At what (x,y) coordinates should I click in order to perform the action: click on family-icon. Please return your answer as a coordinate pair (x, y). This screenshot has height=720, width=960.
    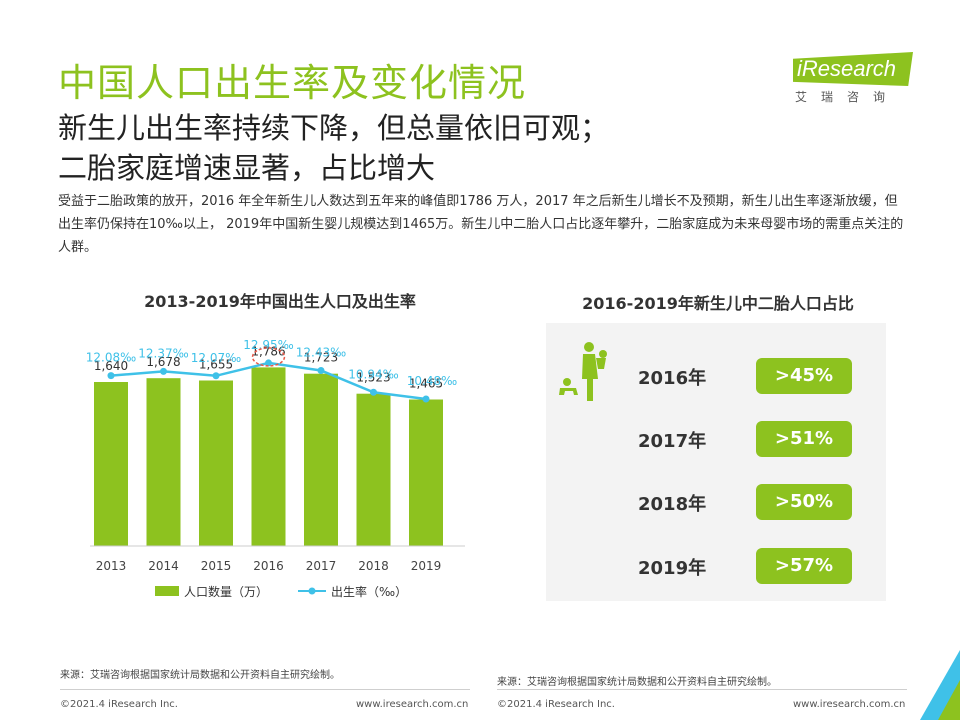
    Looking at the image, I should click on (583, 371).